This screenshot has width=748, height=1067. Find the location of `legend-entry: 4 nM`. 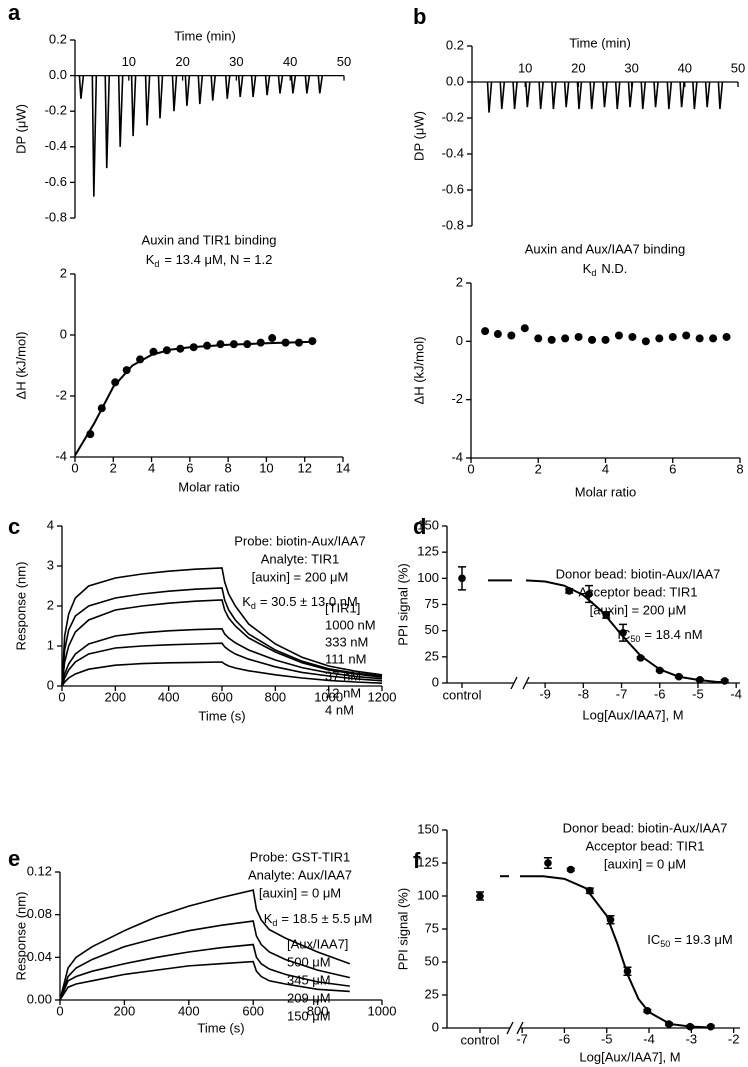

legend-entry: 4 nM is located at coordinates (339, 709).